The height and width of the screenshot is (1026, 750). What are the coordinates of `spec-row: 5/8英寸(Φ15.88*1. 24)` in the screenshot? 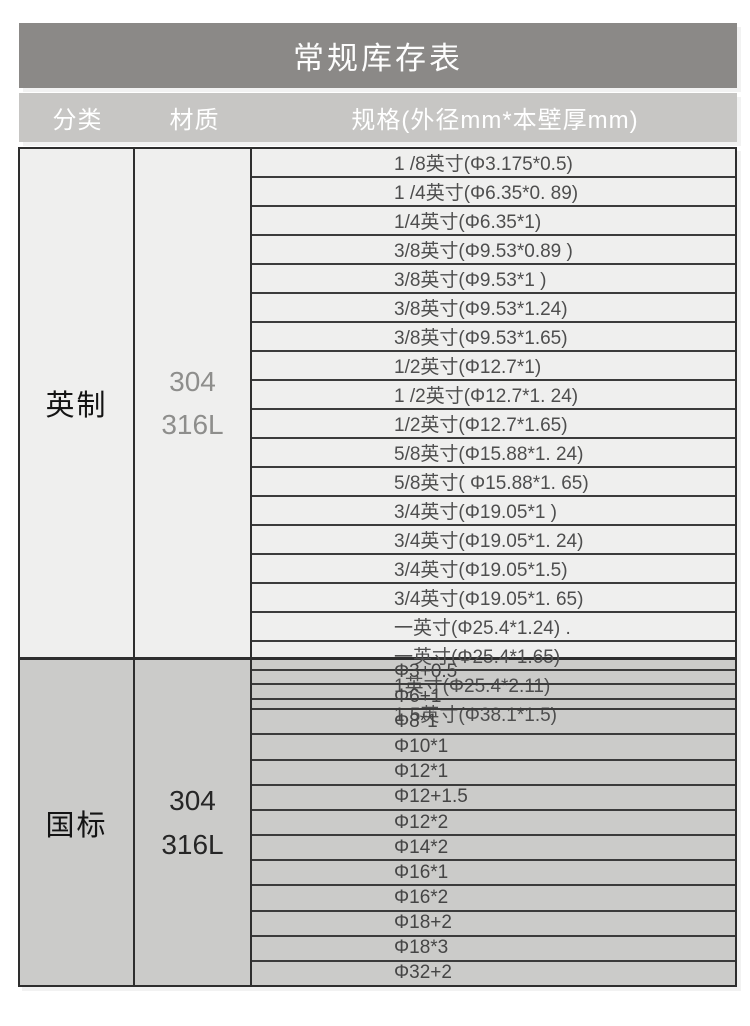 It's located at (493, 453).